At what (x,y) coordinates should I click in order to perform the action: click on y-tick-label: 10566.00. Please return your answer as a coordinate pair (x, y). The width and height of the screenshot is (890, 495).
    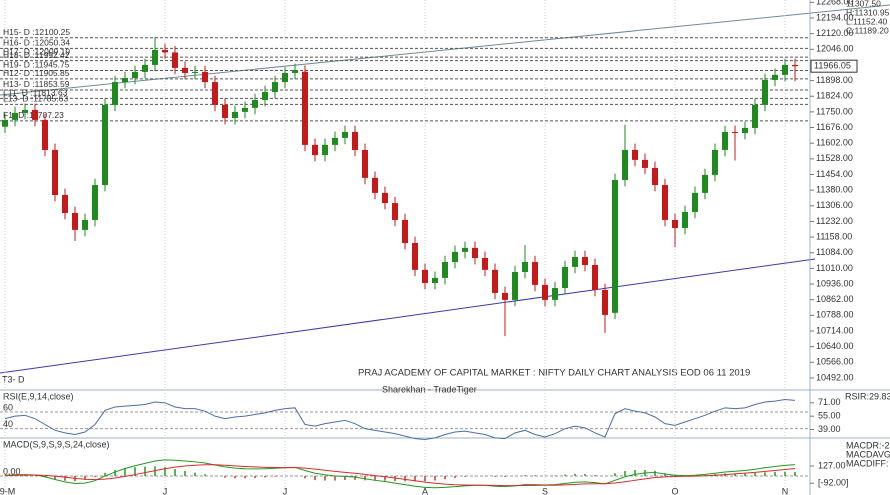
    Looking at the image, I should click on (835, 362).